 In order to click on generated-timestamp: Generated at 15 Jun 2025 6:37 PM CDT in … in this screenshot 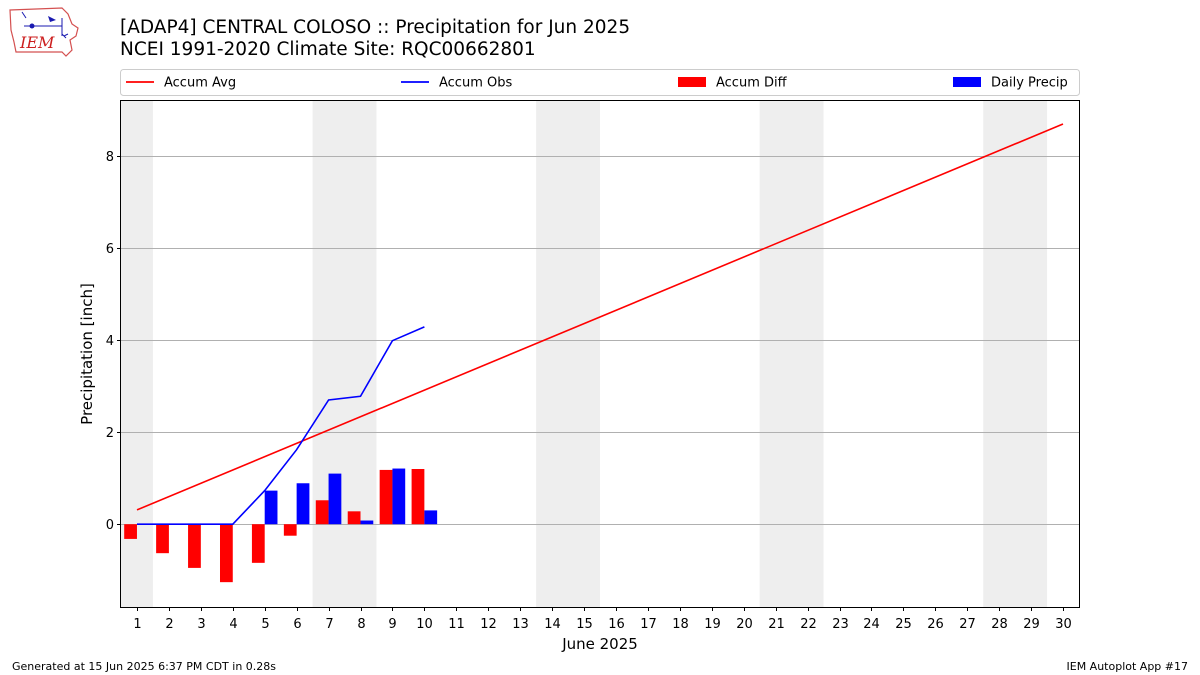, I will do `click(144, 666)`.